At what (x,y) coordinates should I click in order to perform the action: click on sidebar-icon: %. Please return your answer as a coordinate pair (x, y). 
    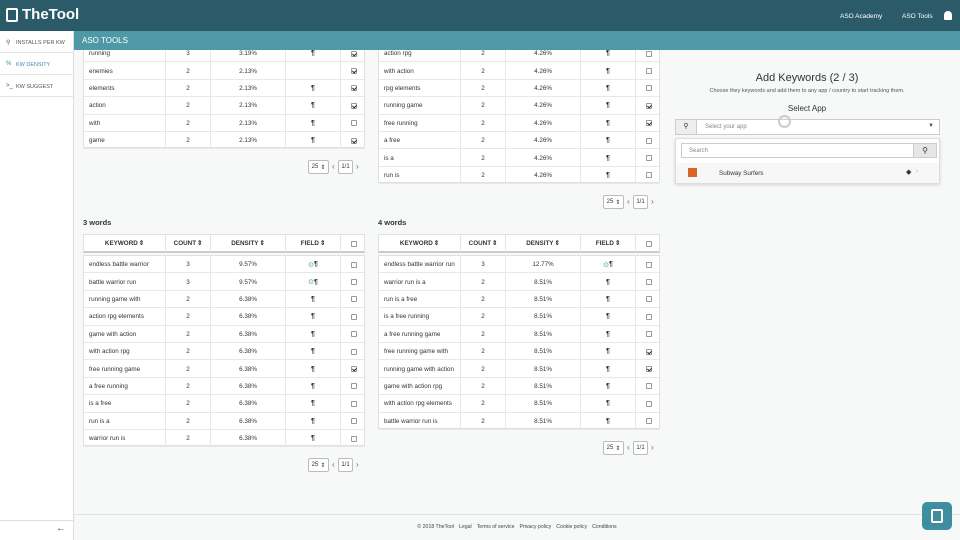
    Looking at the image, I should click on (9, 64).